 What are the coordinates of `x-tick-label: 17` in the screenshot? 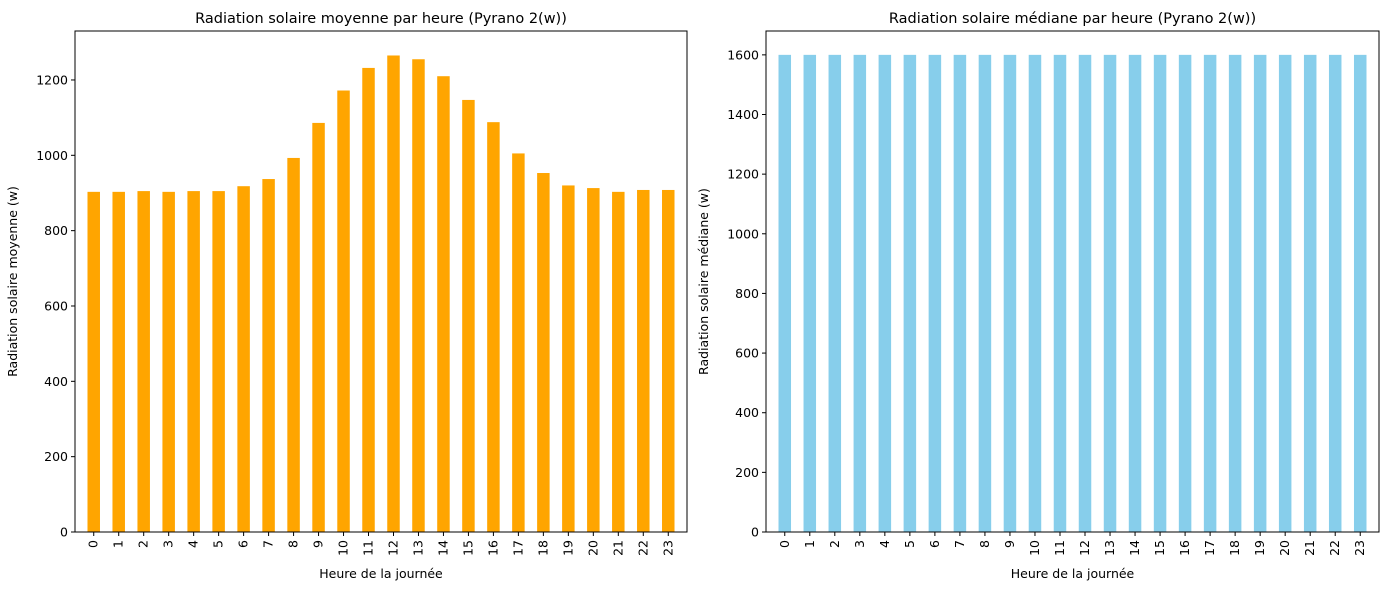 It's located at (1209, 548).